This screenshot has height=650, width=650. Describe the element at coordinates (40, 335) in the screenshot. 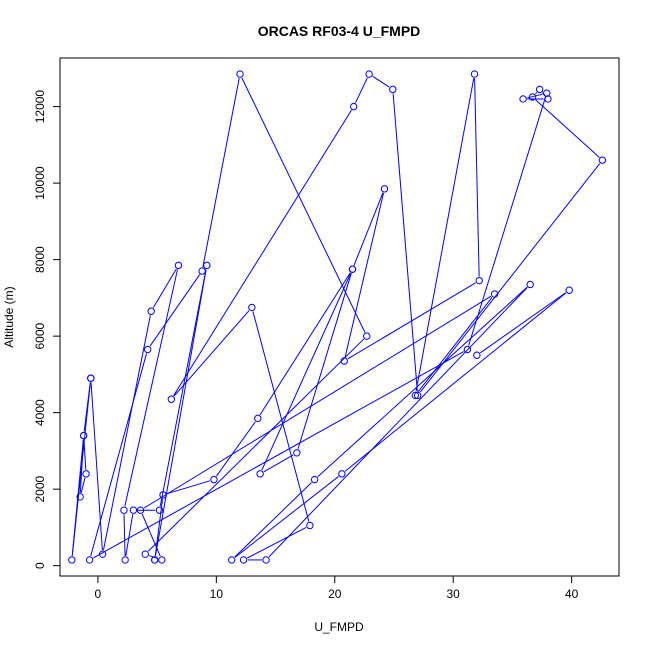

I see `y-tick-label: 6000` at that location.